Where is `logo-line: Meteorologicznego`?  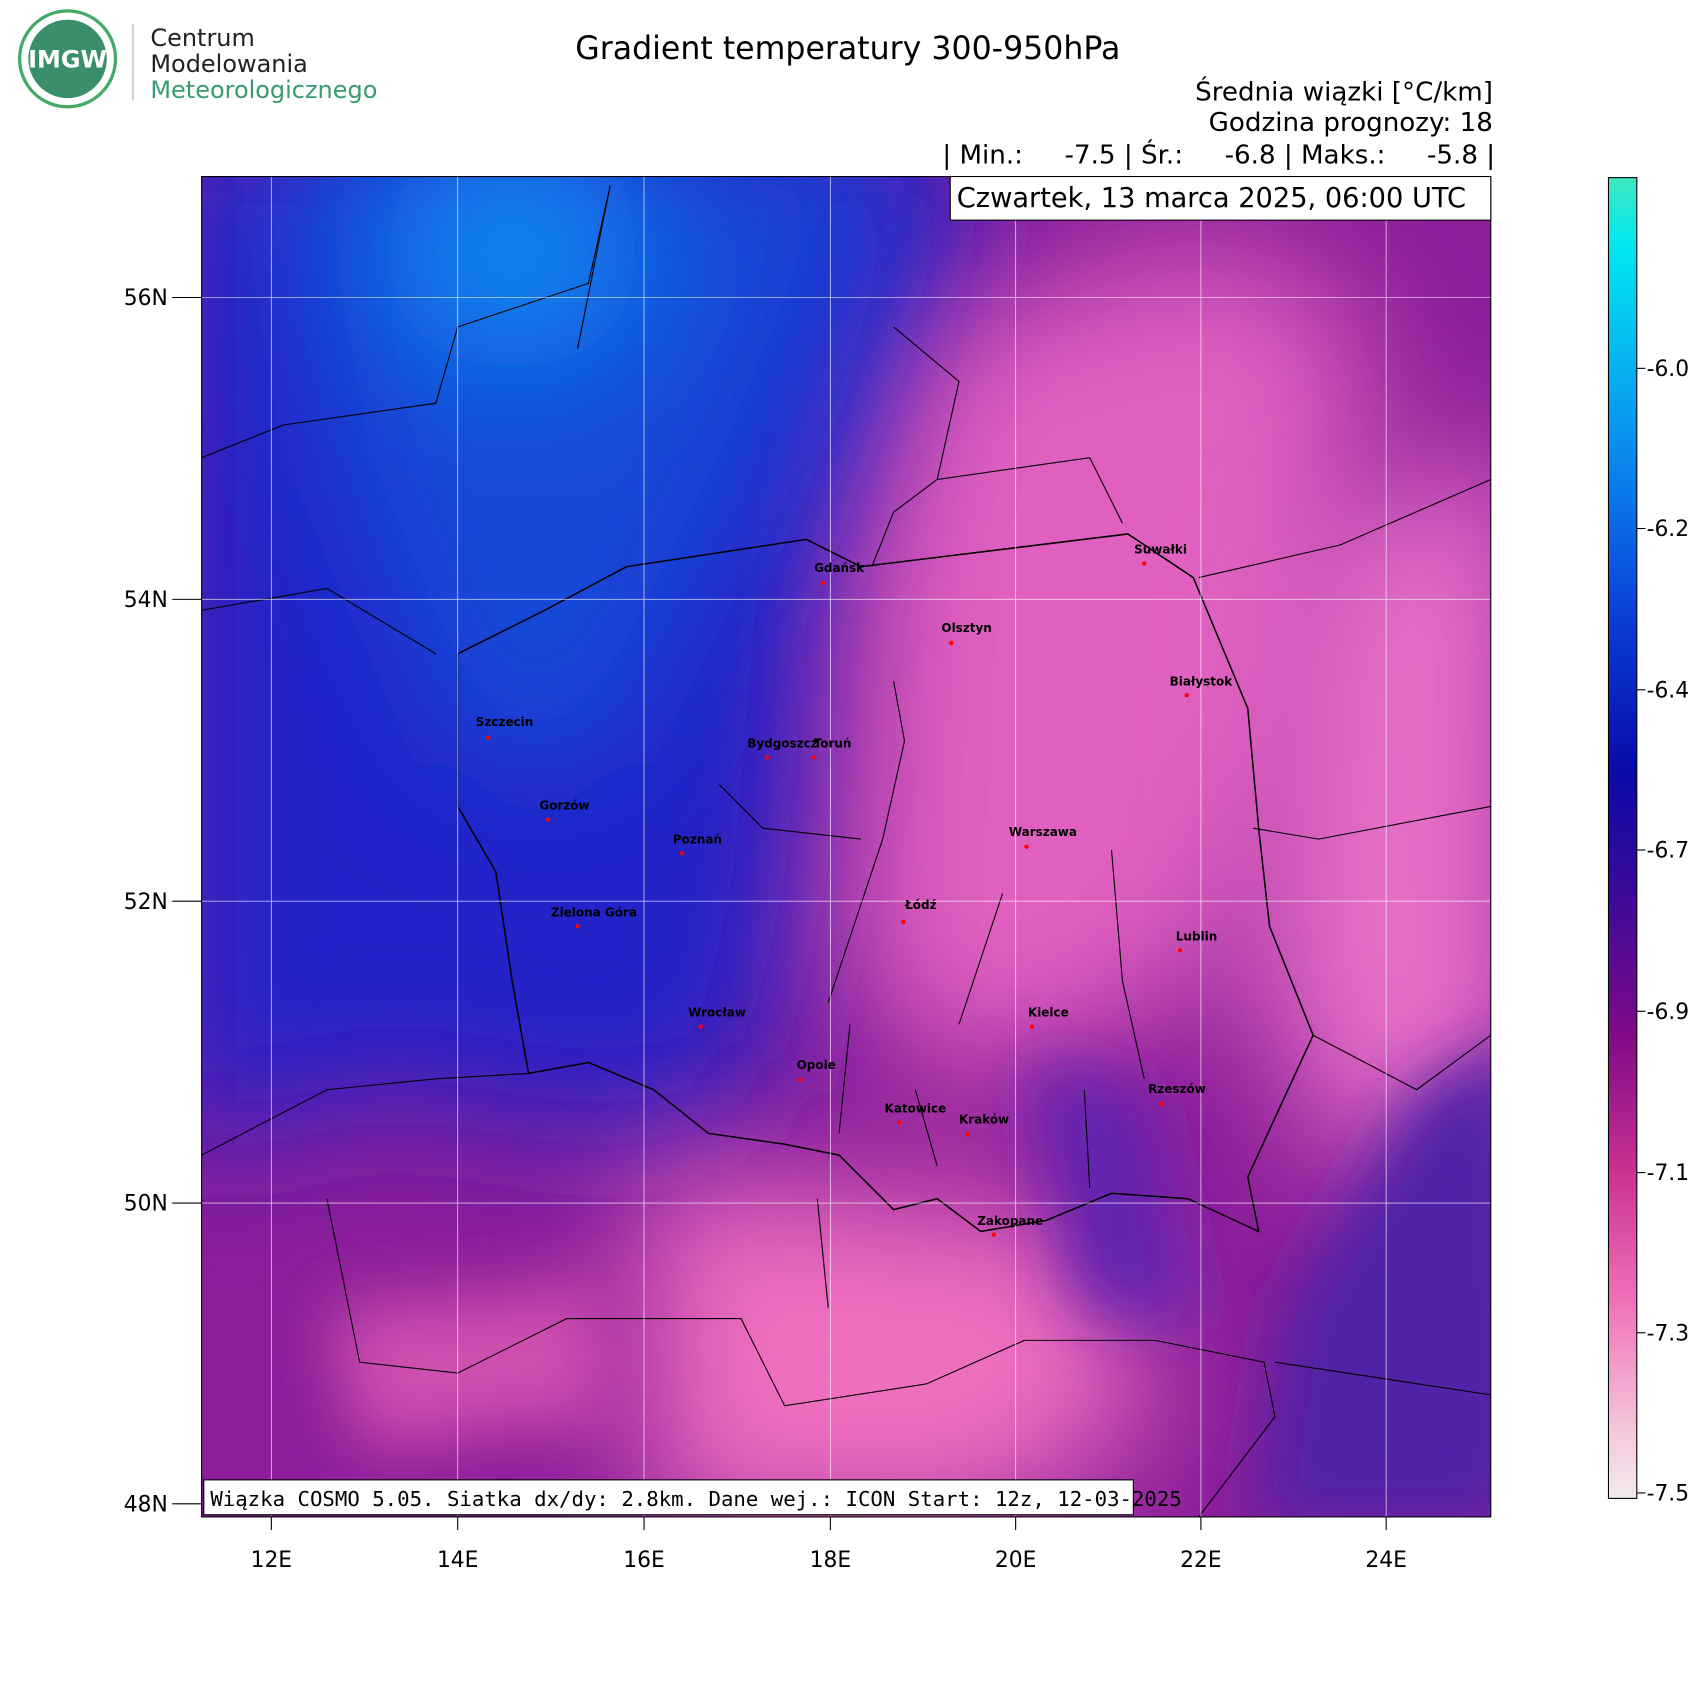
logo-line: Meteorologicznego is located at coordinates (263, 90).